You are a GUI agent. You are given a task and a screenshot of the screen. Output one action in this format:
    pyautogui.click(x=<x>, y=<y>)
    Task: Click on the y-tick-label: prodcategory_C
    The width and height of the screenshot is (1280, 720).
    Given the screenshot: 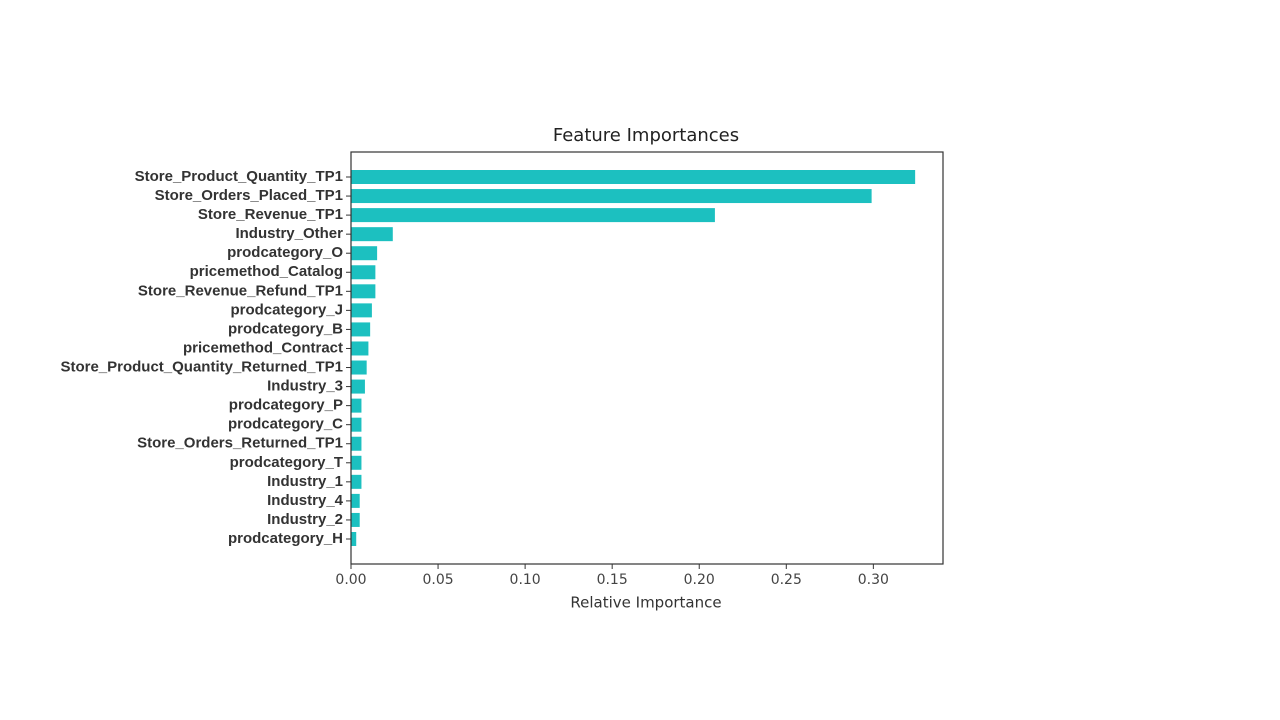 What is the action you would take?
    pyautogui.click(x=285, y=424)
    